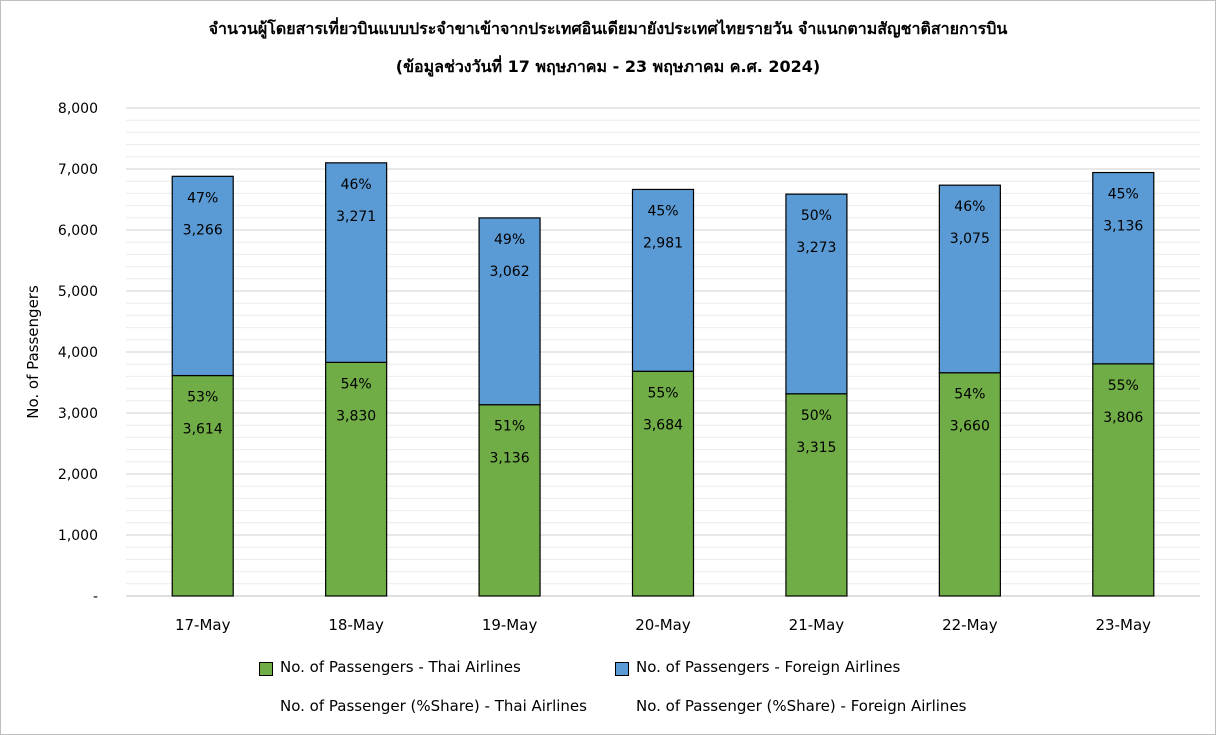 This screenshot has height=735, width=1216. I want to click on x-tick-label: 18-May, so click(356, 625).